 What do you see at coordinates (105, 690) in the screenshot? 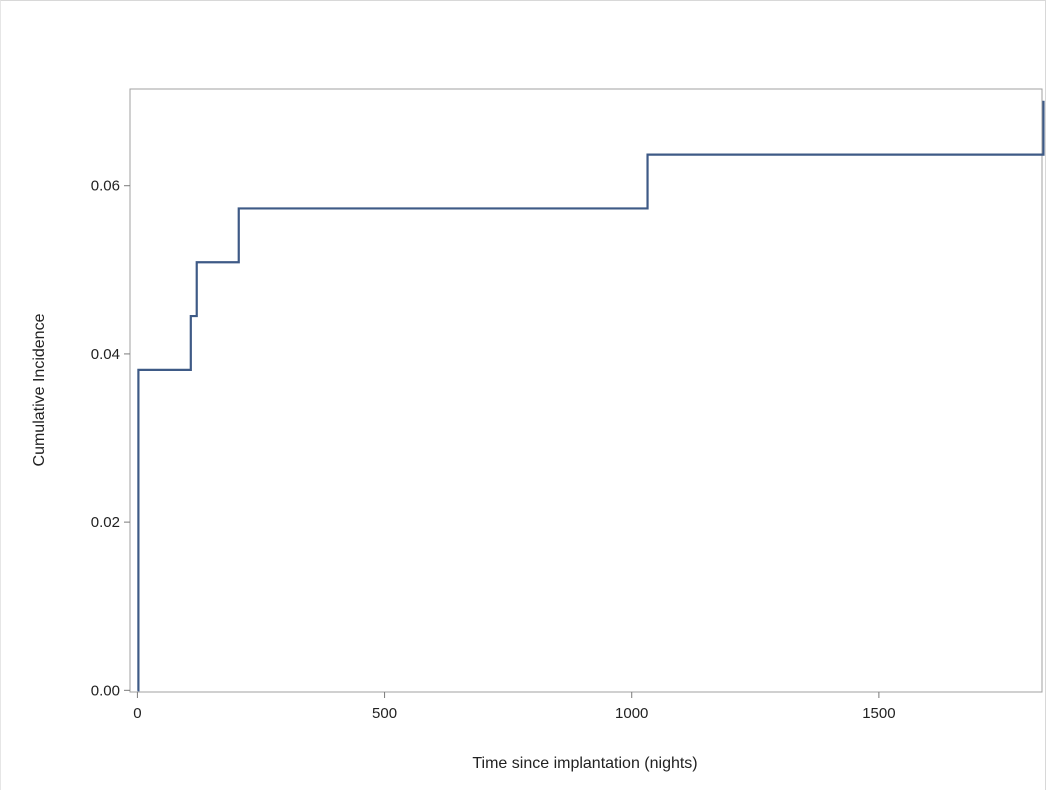
I see `y-tick-label: 0.00` at bounding box center [105, 690].